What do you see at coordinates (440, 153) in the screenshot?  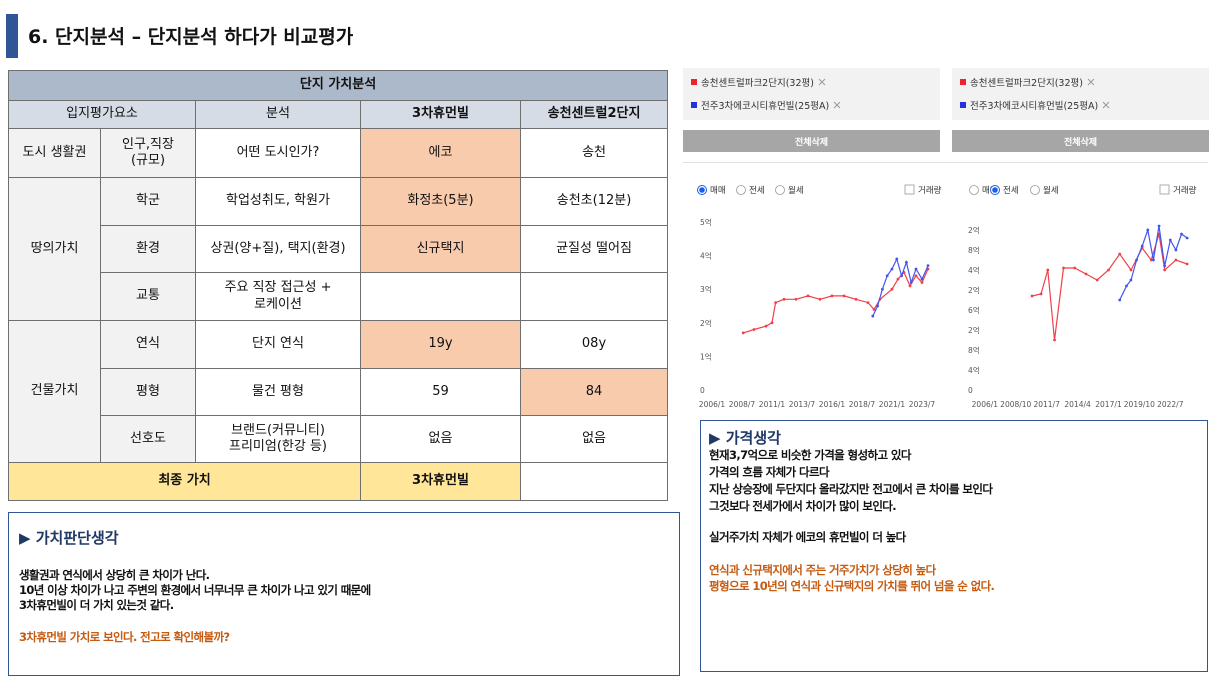 I see `value-cell: 에코` at bounding box center [440, 153].